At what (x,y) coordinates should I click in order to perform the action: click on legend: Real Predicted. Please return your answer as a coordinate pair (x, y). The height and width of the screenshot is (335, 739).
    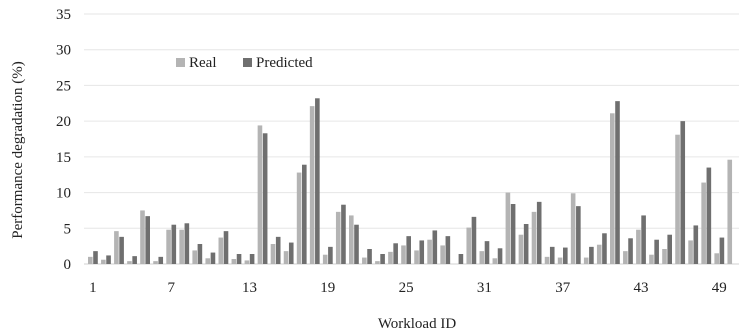
    Looking at the image, I should click on (244, 63).